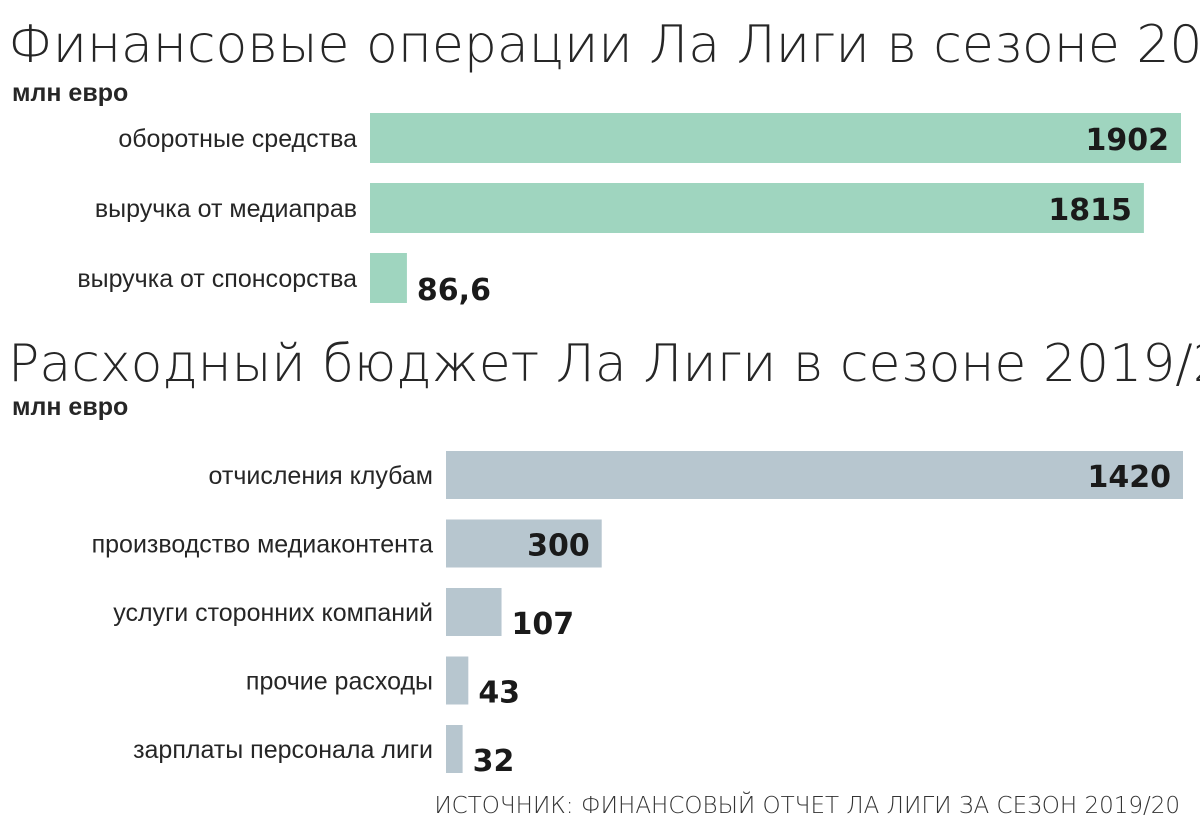 The height and width of the screenshot is (826, 1200). What do you see at coordinates (558, 546) in the screenshot?
I see `chart2-value-label: 300` at bounding box center [558, 546].